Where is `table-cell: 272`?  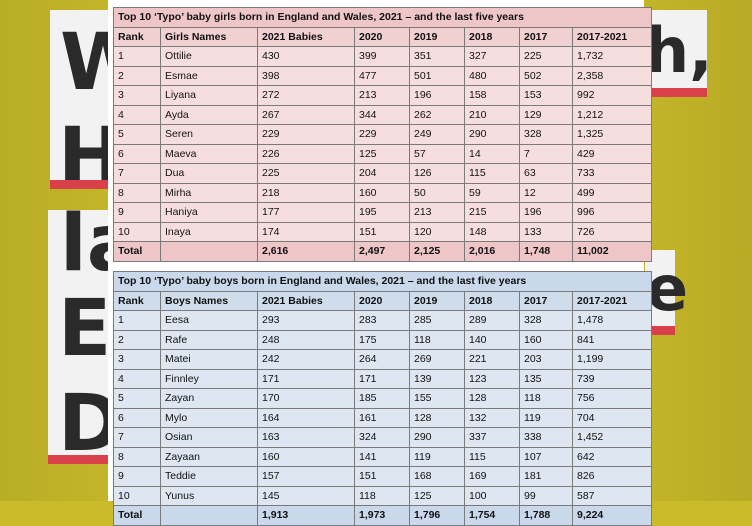 table-cell: 272 is located at coordinates (306, 95).